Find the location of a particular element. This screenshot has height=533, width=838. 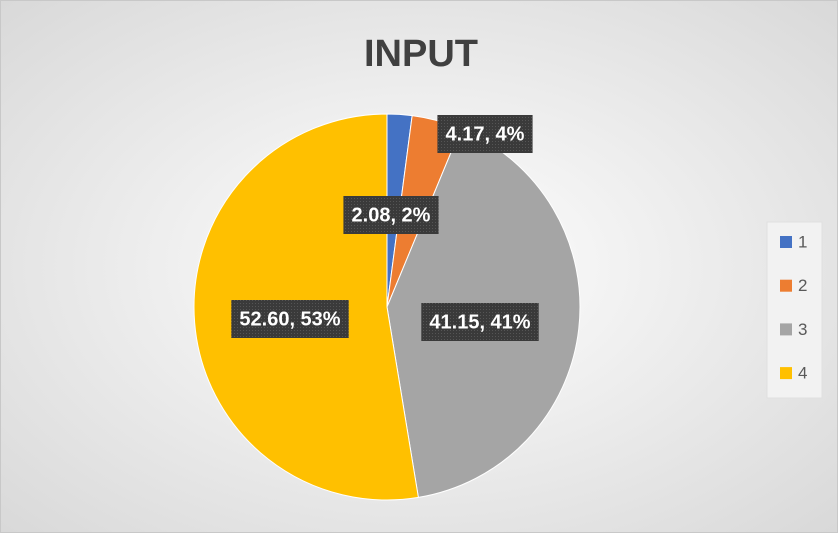

data-label: 52.60, 53% is located at coordinates (289, 319).